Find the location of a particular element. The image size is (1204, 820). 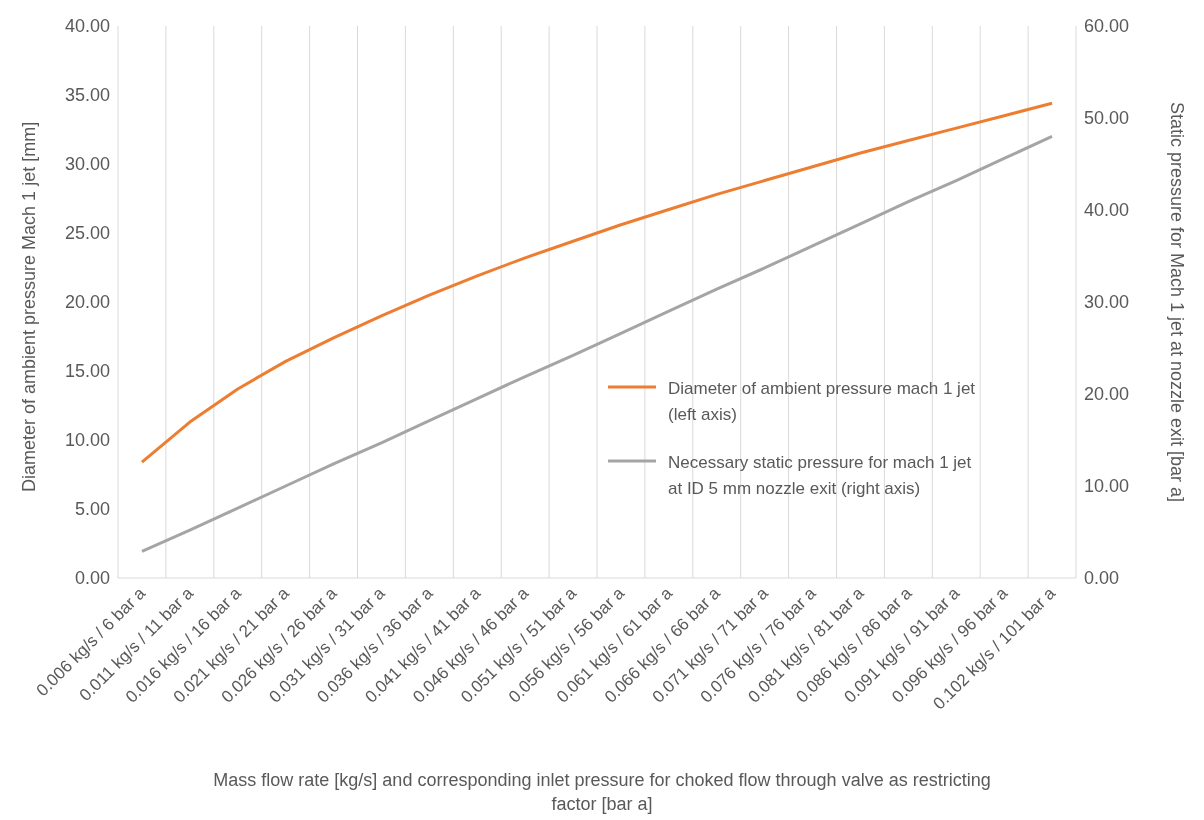

y2-tick-label: 30.00 is located at coordinates (1107, 302).